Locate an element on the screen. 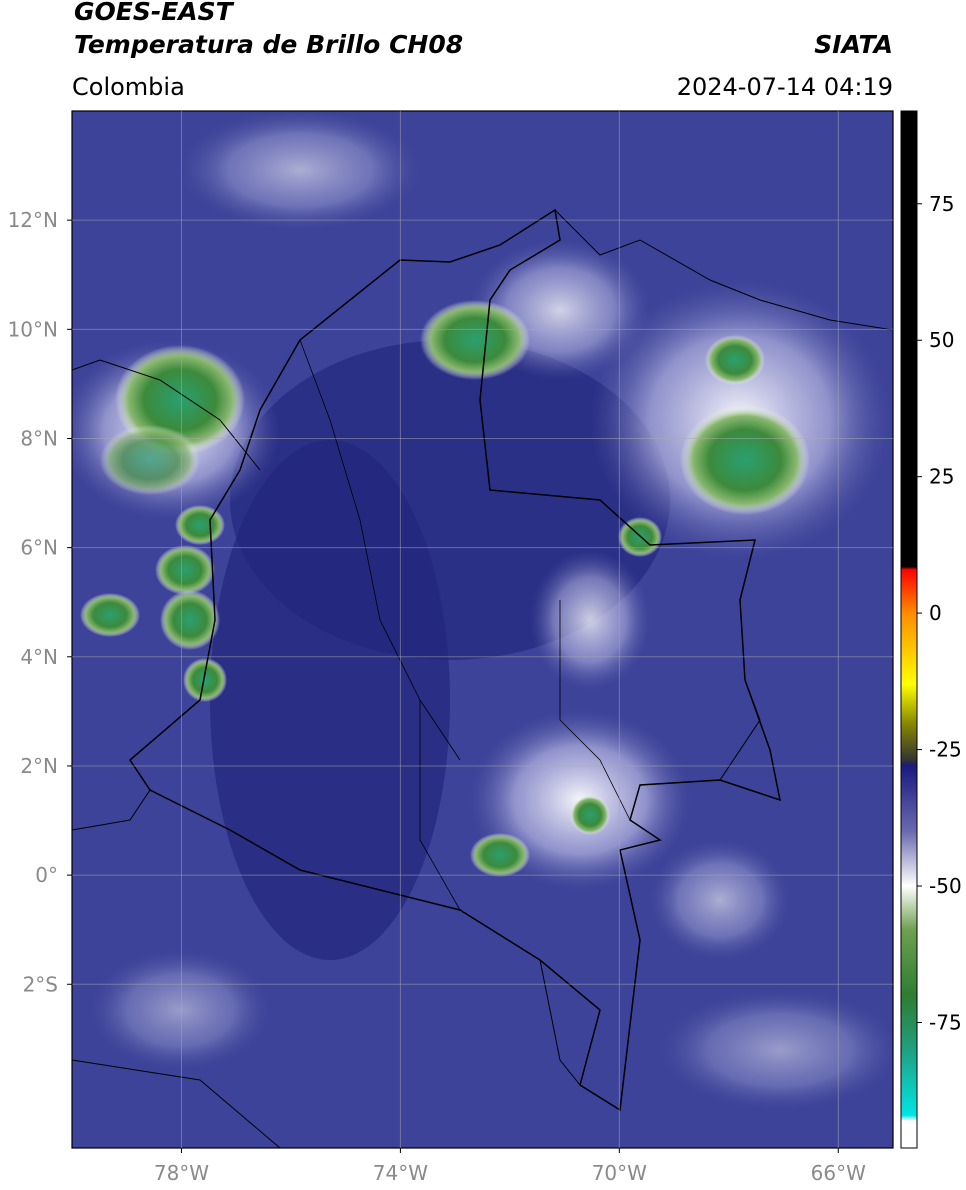 The width and height of the screenshot is (966, 1190). y-tick-label: 2°S is located at coordinates (40, 984).